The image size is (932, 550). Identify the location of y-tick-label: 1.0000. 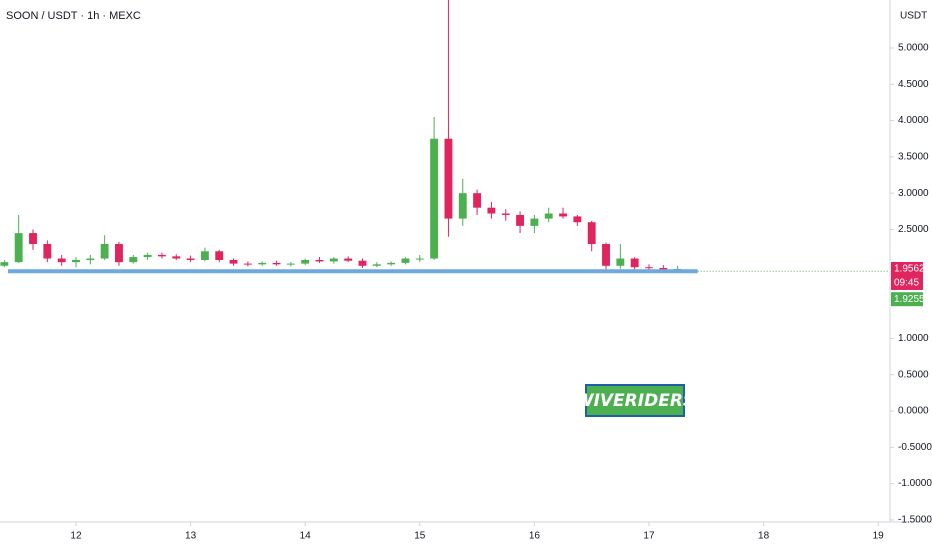
(913, 338).